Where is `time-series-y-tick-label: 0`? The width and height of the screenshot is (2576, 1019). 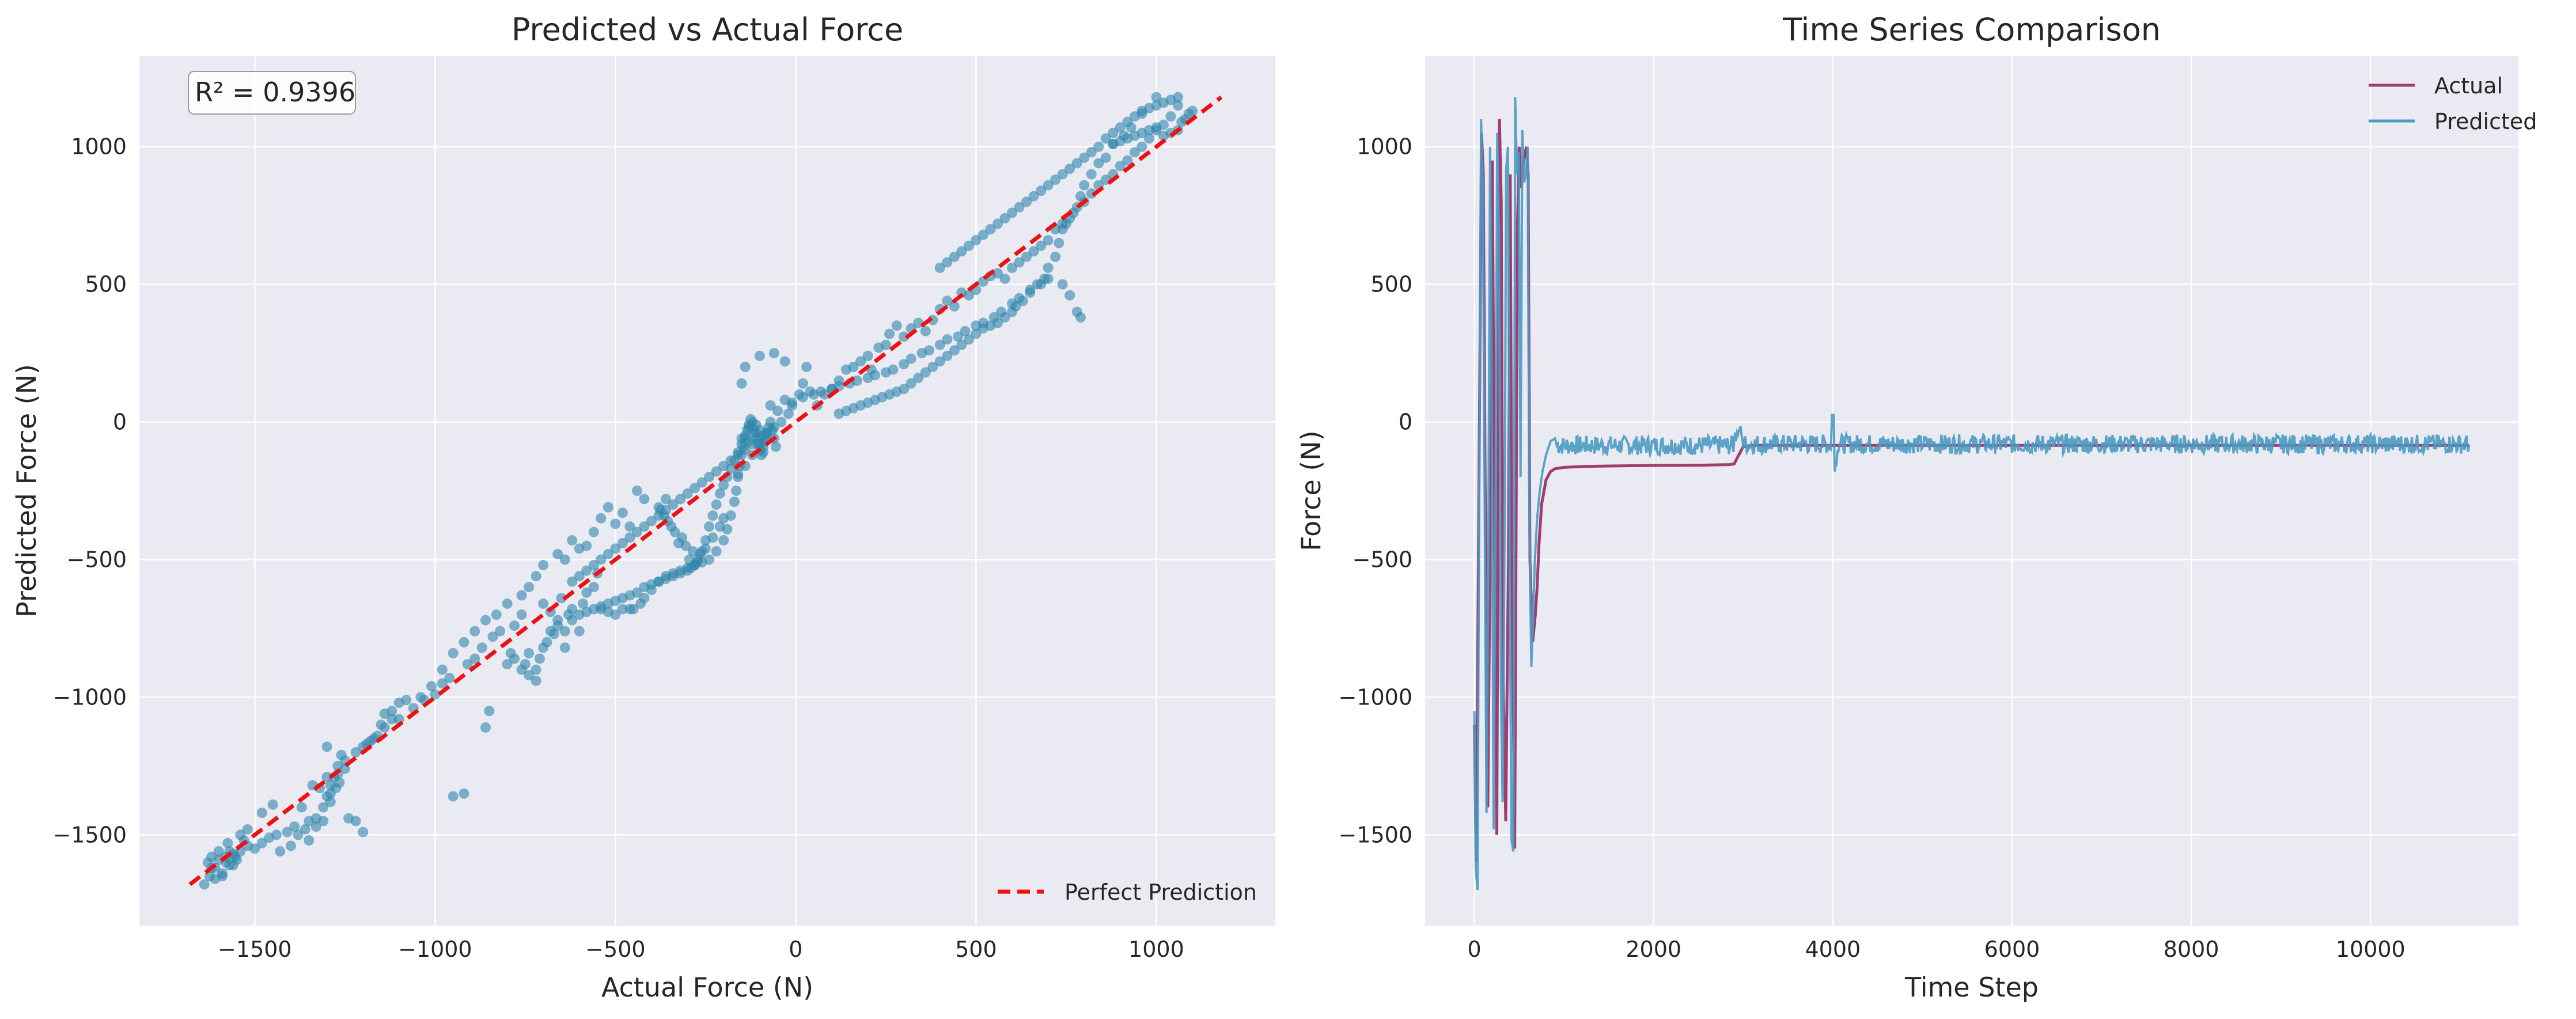 time-series-y-tick-label: 0 is located at coordinates (1405, 422).